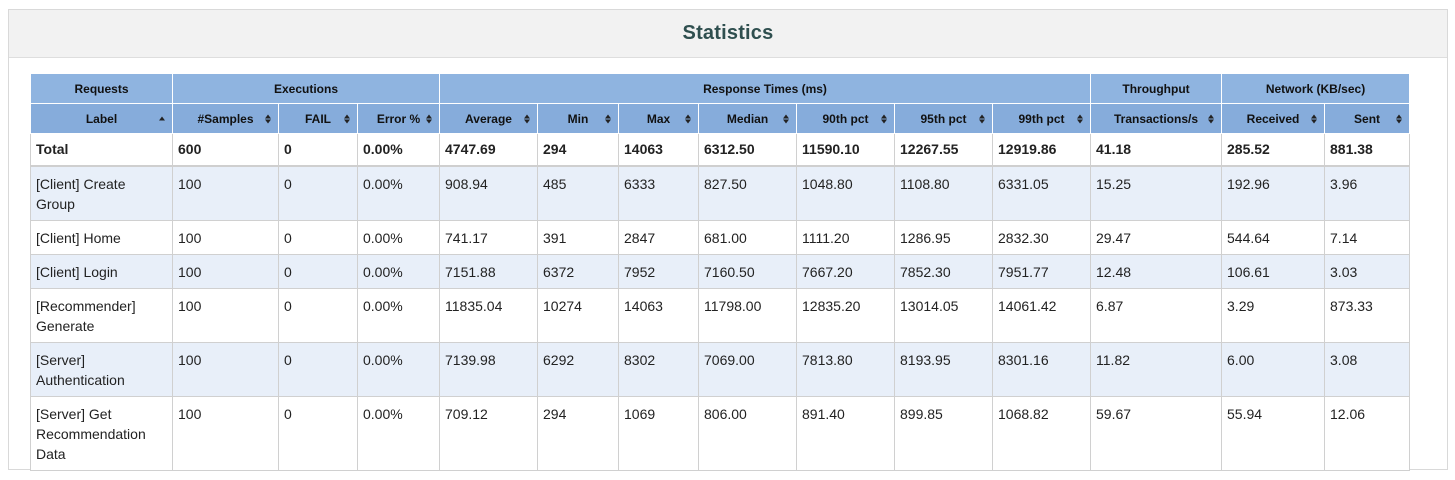 The image size is (1455, 480). I want to click on cell-90th-pct: 891.40, so click(846, 433).